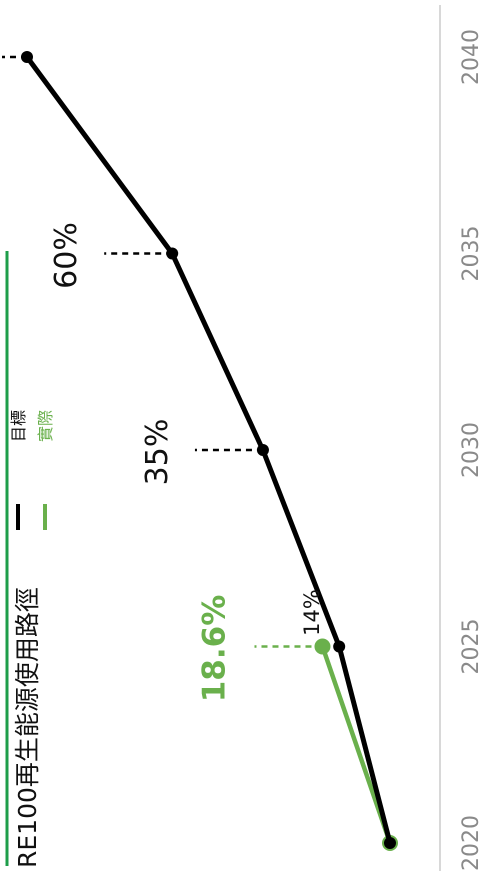  I want to click on data-label-target-2030: 35%, so click(157, 452).